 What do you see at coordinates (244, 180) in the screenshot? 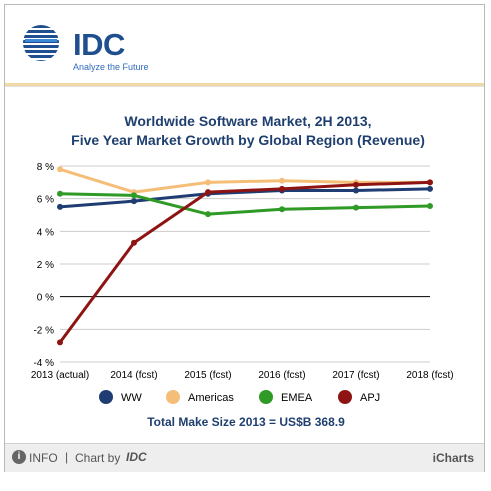
I see `series-line-americas` at bounding box center [244, 180].